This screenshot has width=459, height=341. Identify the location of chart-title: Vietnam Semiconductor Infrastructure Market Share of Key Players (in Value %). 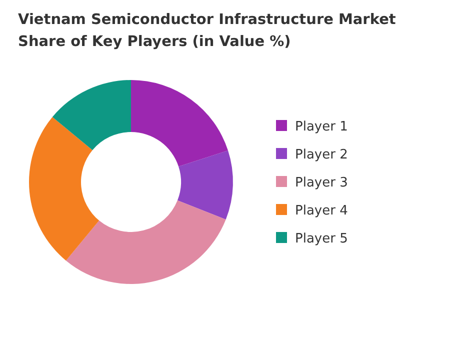
(207, 31).